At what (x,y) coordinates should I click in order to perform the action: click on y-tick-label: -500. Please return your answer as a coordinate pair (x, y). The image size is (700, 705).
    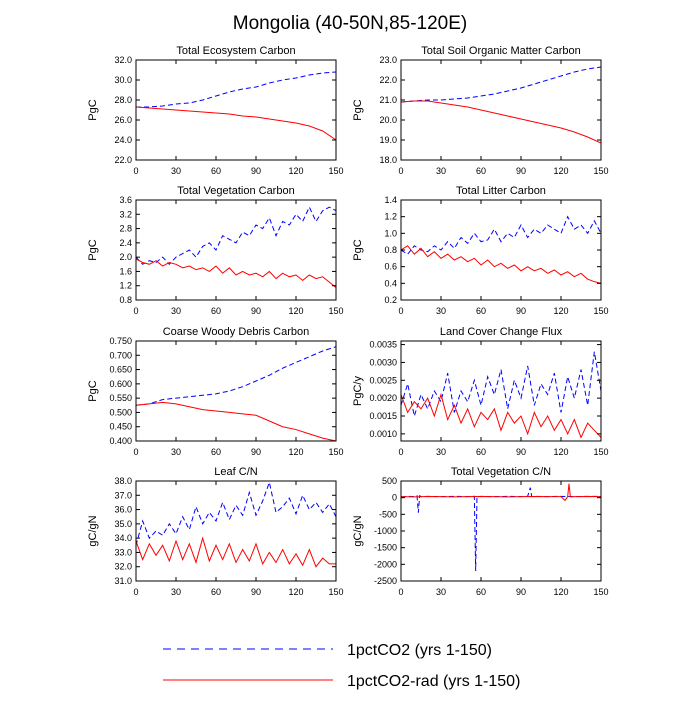
    Looking at the image, I should click on (388, 514).